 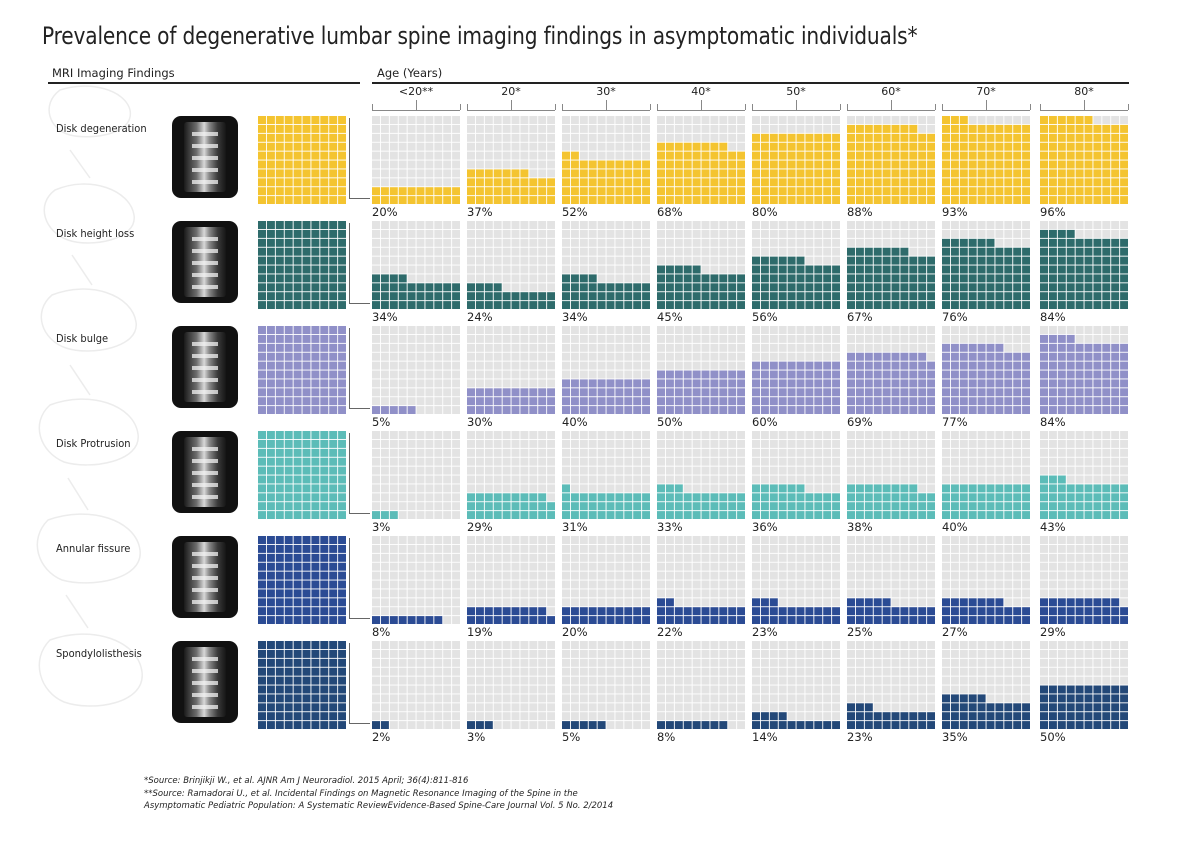 I want to click on age-bracket-tick, so click(x=416, y=105).